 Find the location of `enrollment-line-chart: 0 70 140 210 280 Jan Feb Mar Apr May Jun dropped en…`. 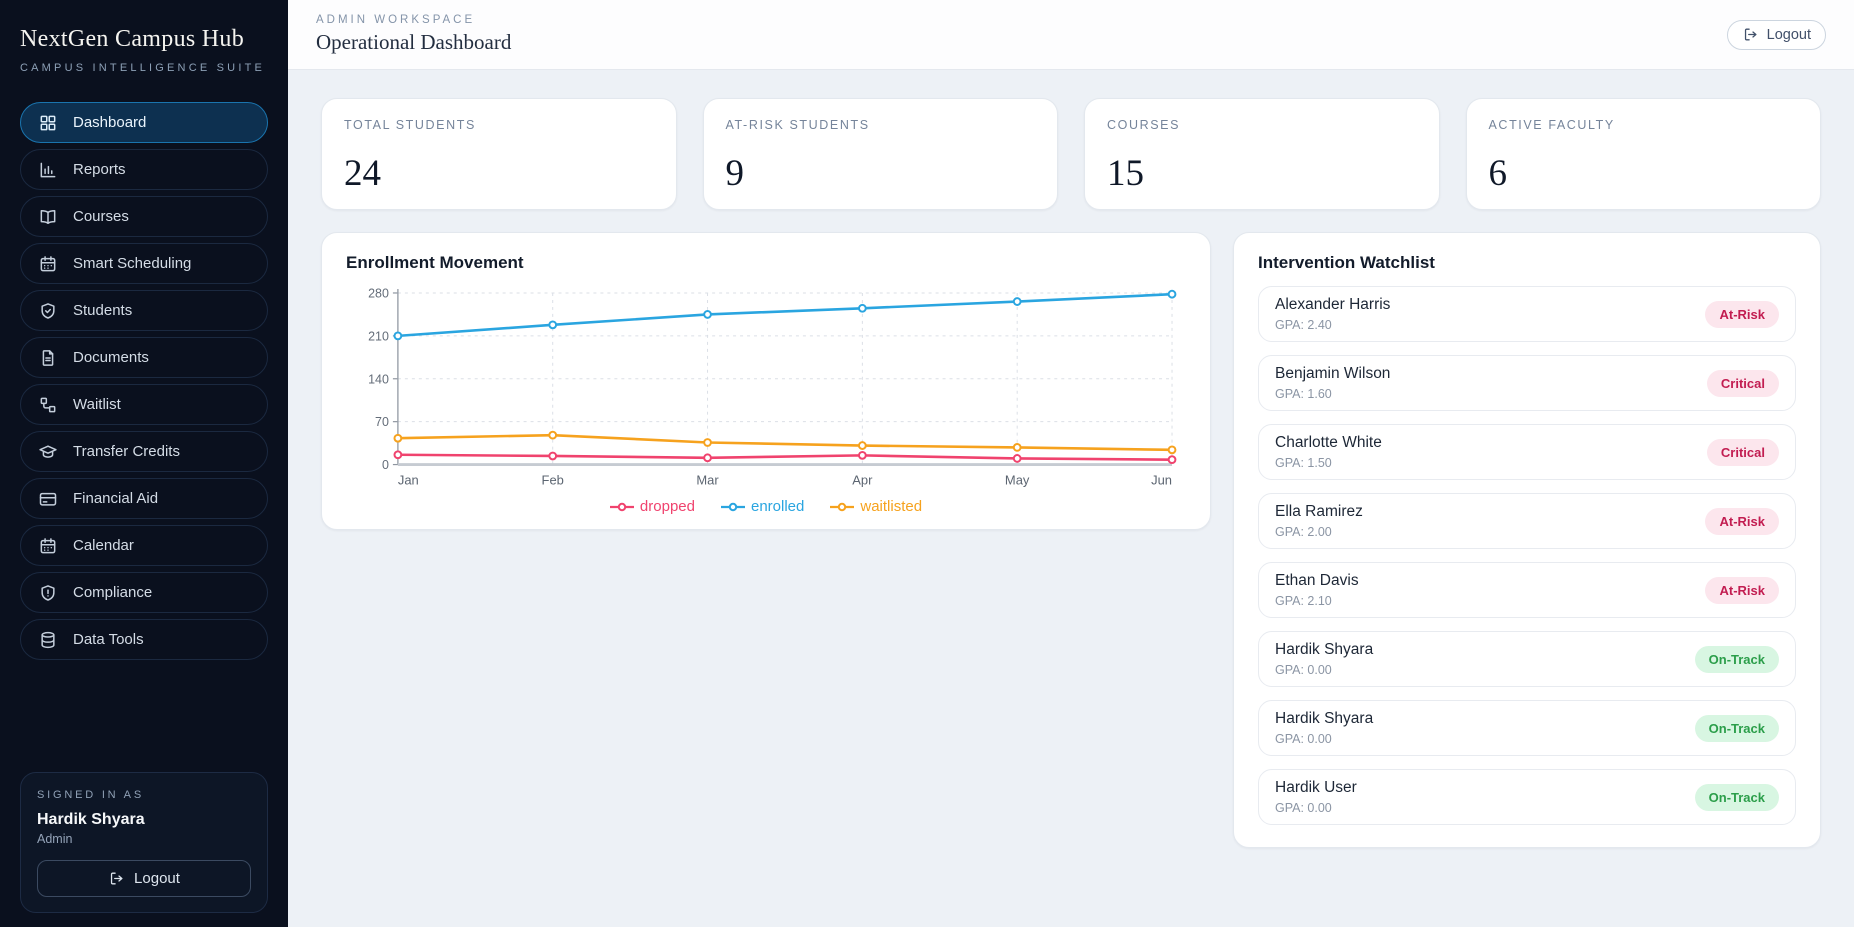

enrollment-line-chart: 0 70 140 210 280 Jan Feb Mar Apr May Jun dropped en… is located at coordinates (766, 399).